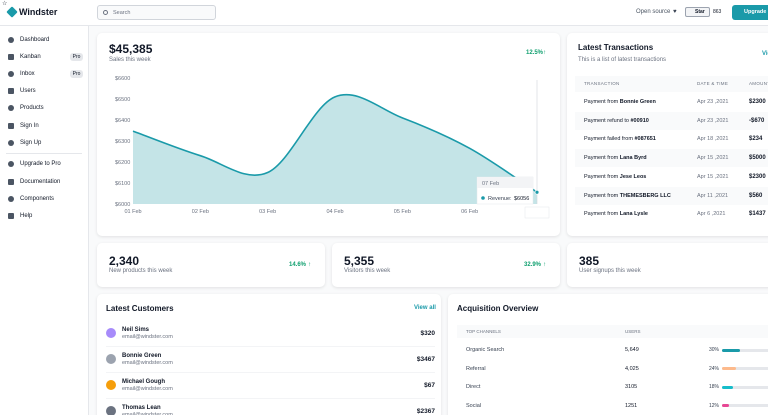  I want to click on nav-item: Components, so click(37, 199).